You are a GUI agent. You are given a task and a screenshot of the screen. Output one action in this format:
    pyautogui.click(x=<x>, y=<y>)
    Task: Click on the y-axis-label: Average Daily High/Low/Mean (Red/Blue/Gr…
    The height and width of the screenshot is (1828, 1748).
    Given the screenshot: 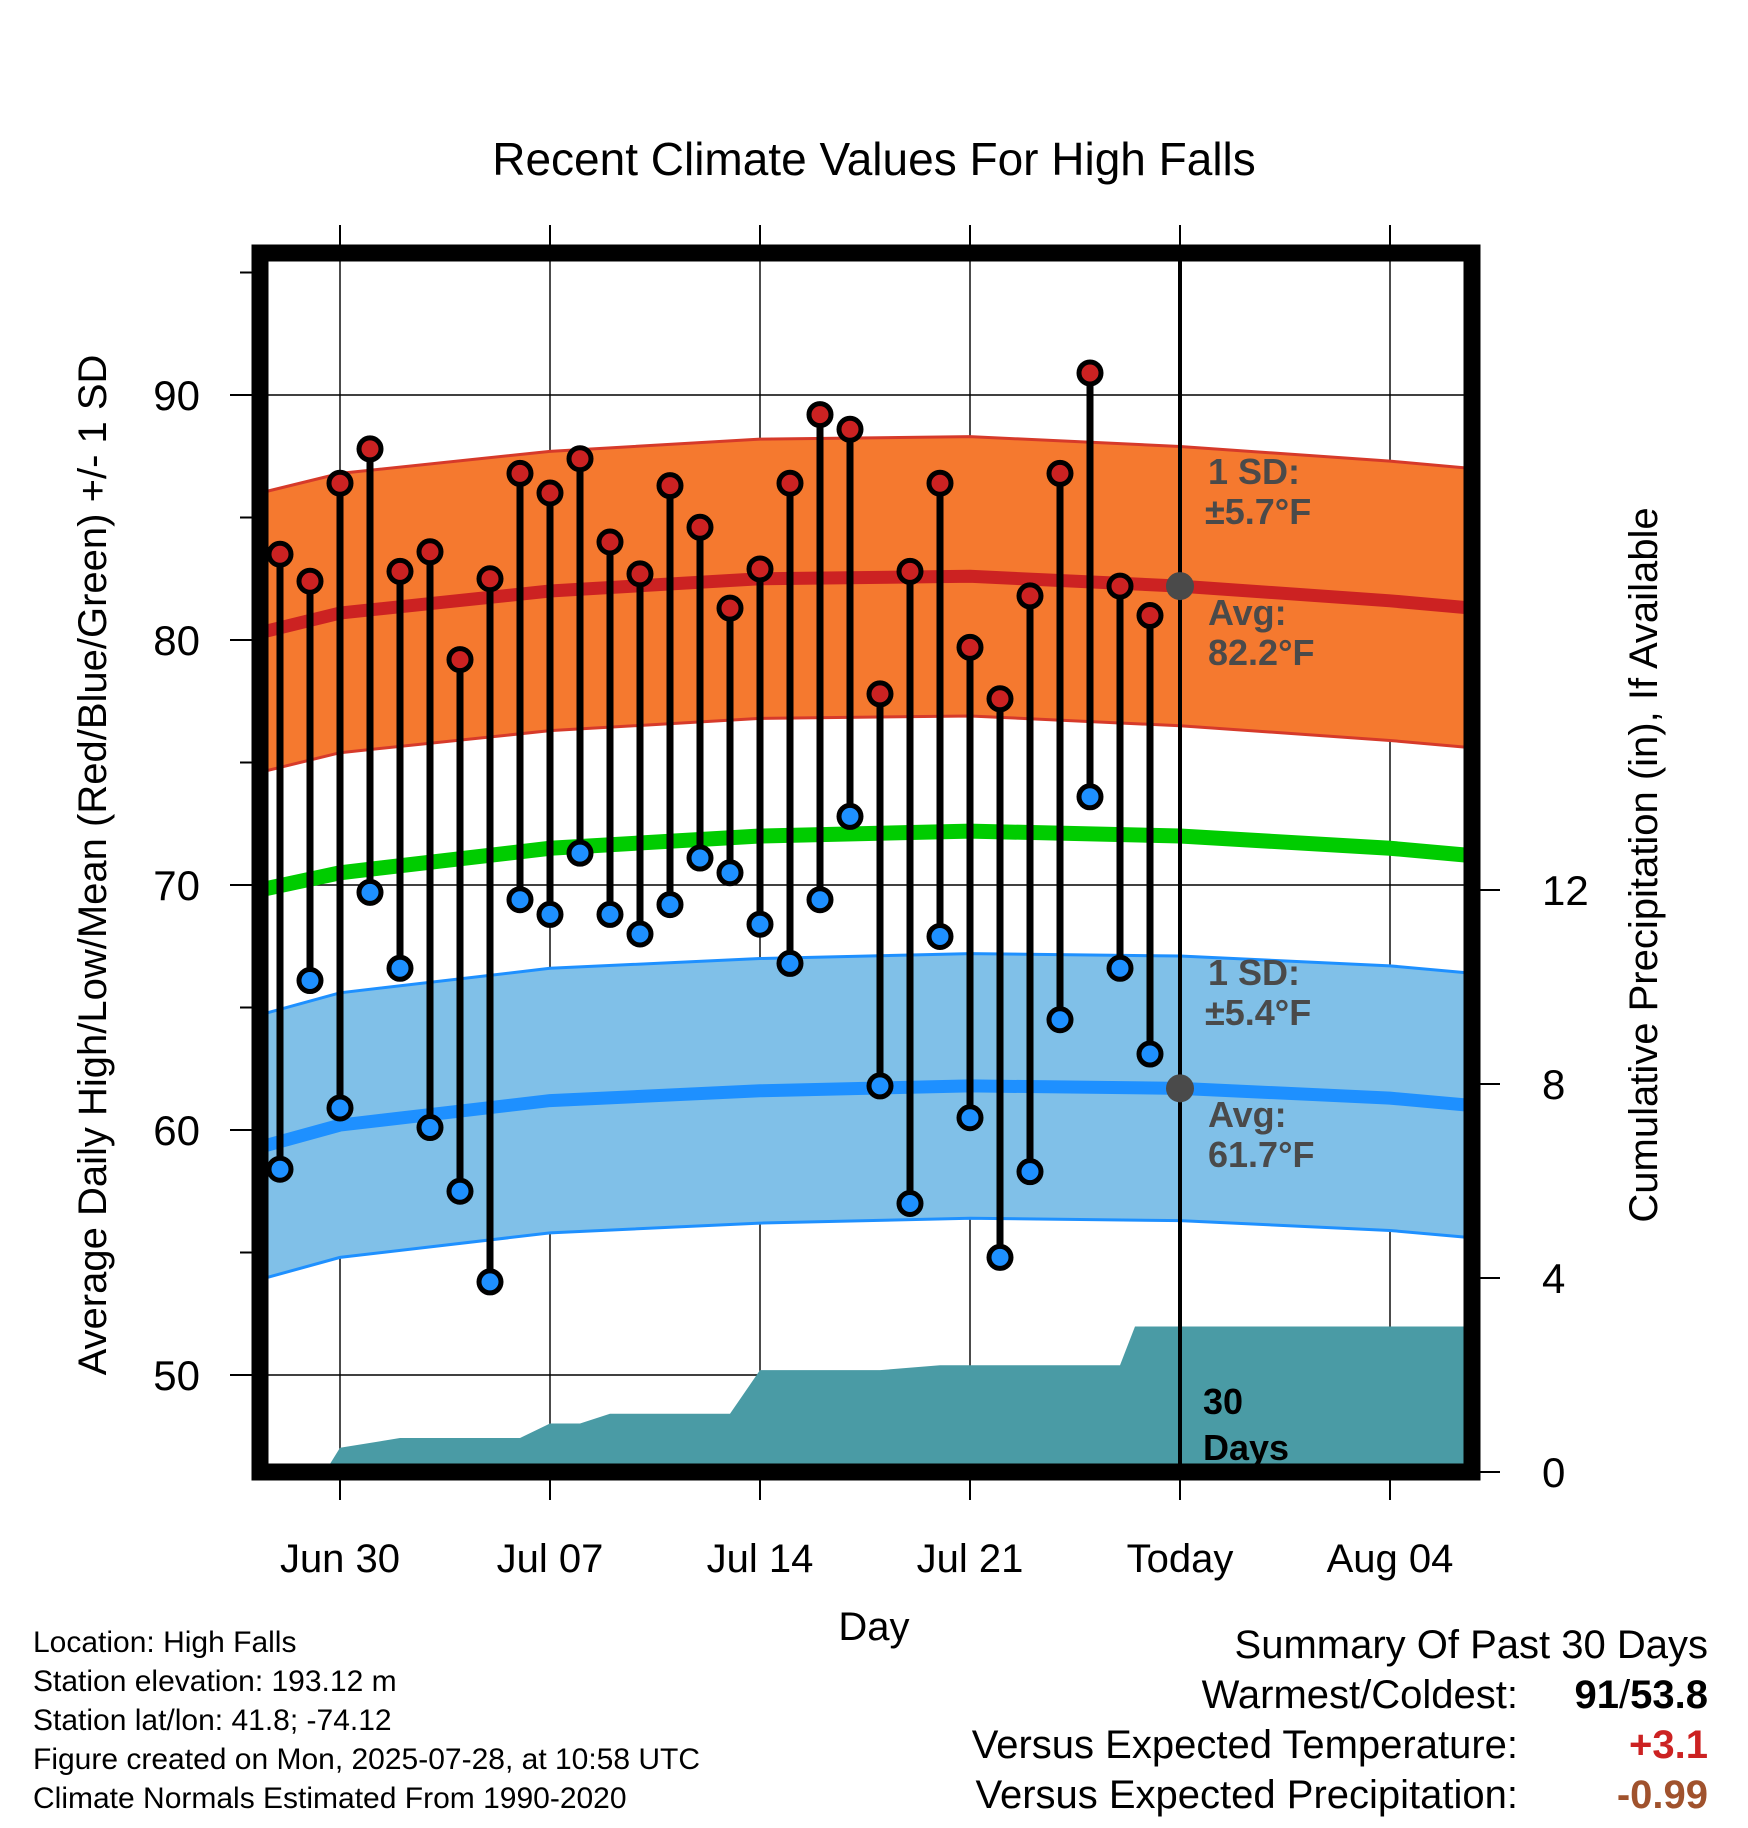 What is the action you would take?
    pyautogui.click(x=93, y=865)
    